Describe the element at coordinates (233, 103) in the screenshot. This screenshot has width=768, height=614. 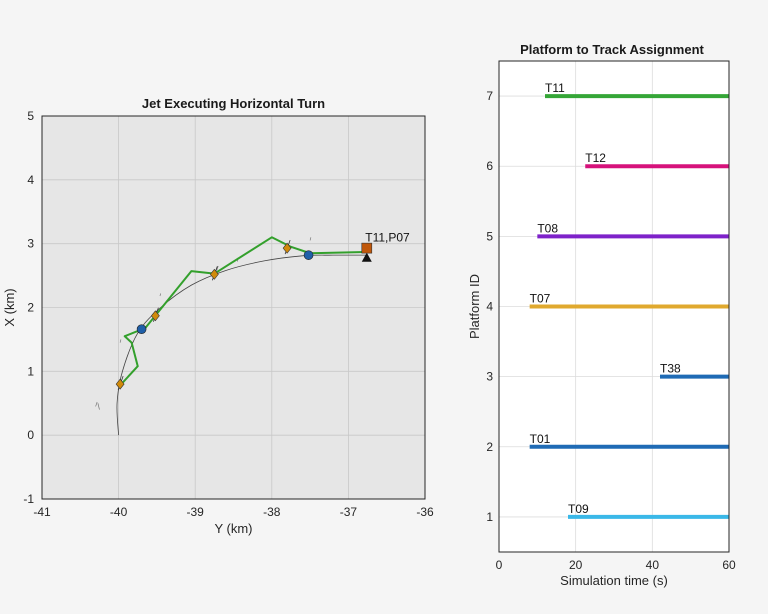
I see `jet-chart-title: Jet Executing Horizontal Turn` at that location.